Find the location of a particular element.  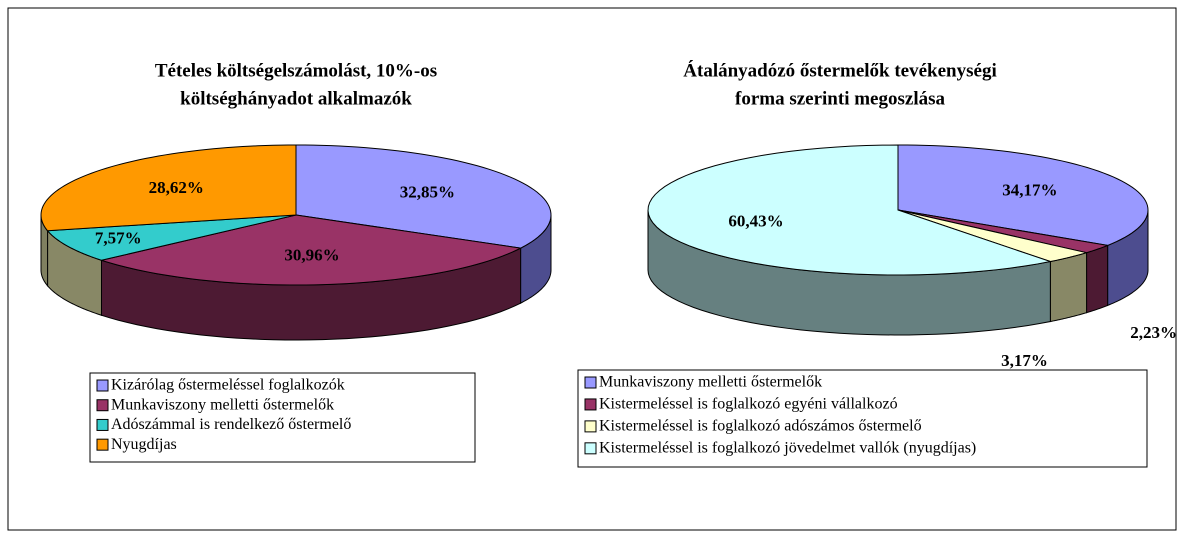

data-label: 7,57% is located at coordinates (118, 237).